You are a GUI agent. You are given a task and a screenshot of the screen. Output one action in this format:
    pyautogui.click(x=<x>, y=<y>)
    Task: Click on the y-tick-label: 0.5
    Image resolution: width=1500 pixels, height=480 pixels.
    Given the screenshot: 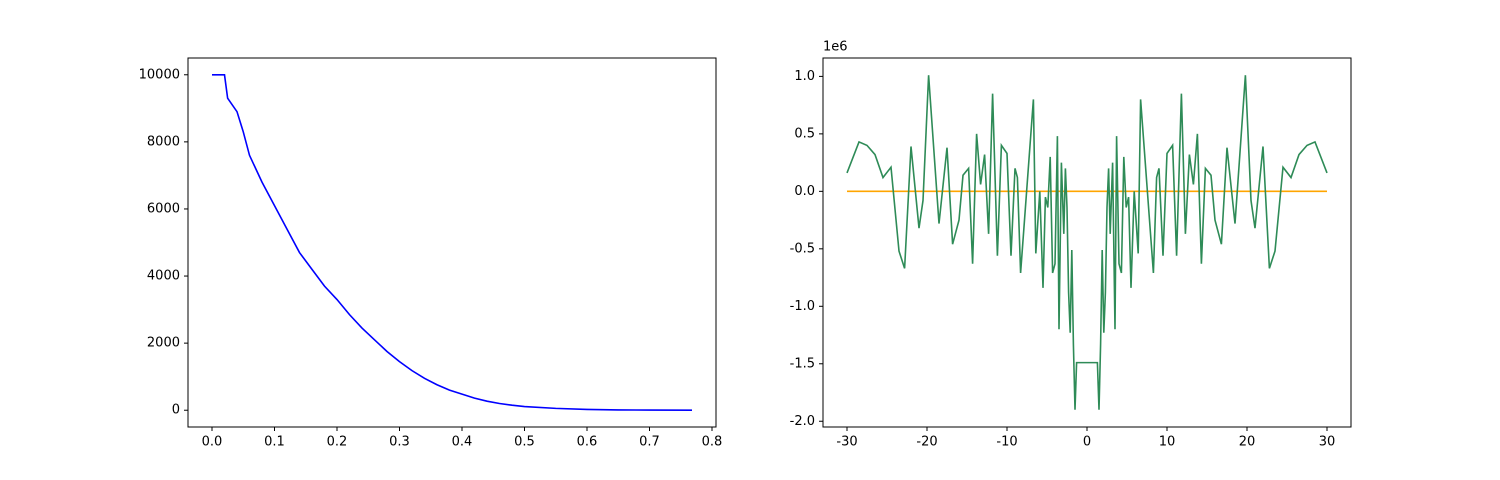 What is the action you would take?
    pyautogui.click(x=804, y=133)
    